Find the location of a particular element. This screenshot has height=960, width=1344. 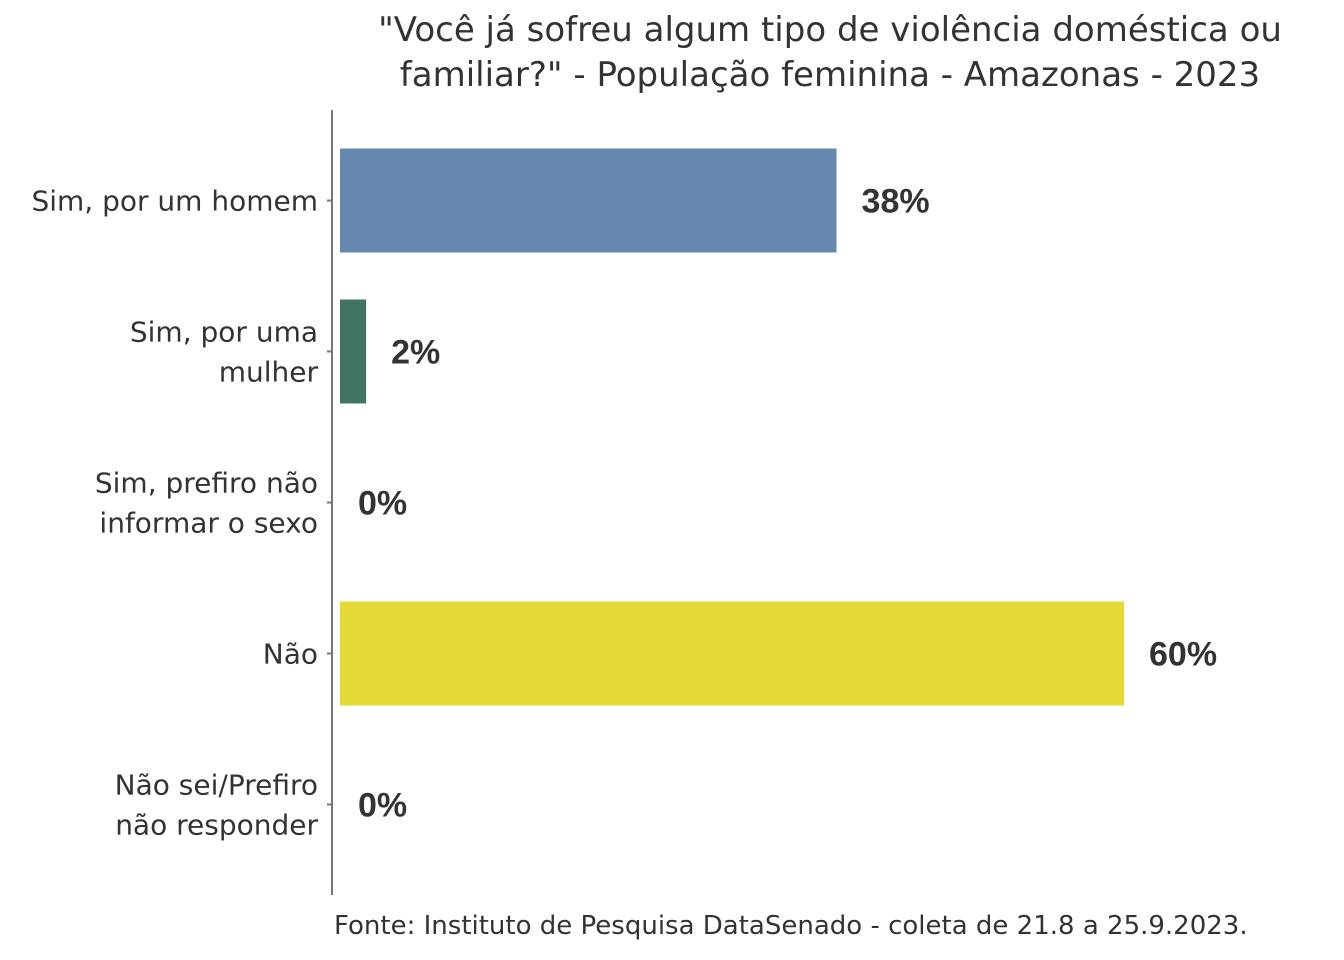

category-label-4: Não sei/Prefiro não responder is located at coordinates (217, 805).